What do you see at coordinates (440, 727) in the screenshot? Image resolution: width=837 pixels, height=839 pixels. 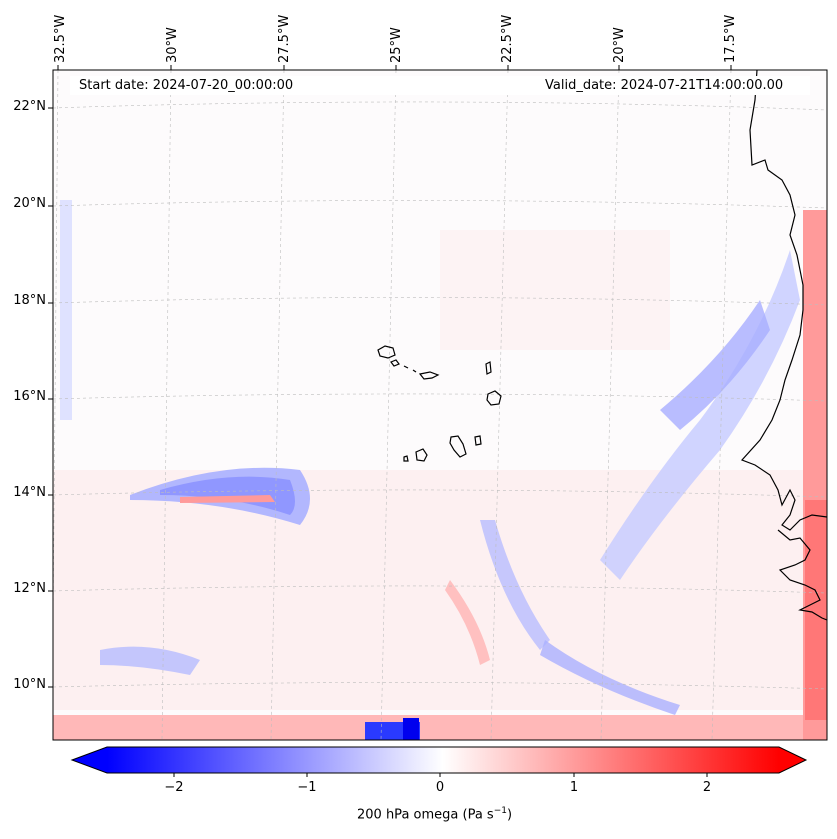 I see `boundary-band-bottom` at bounding box center [440, 727].